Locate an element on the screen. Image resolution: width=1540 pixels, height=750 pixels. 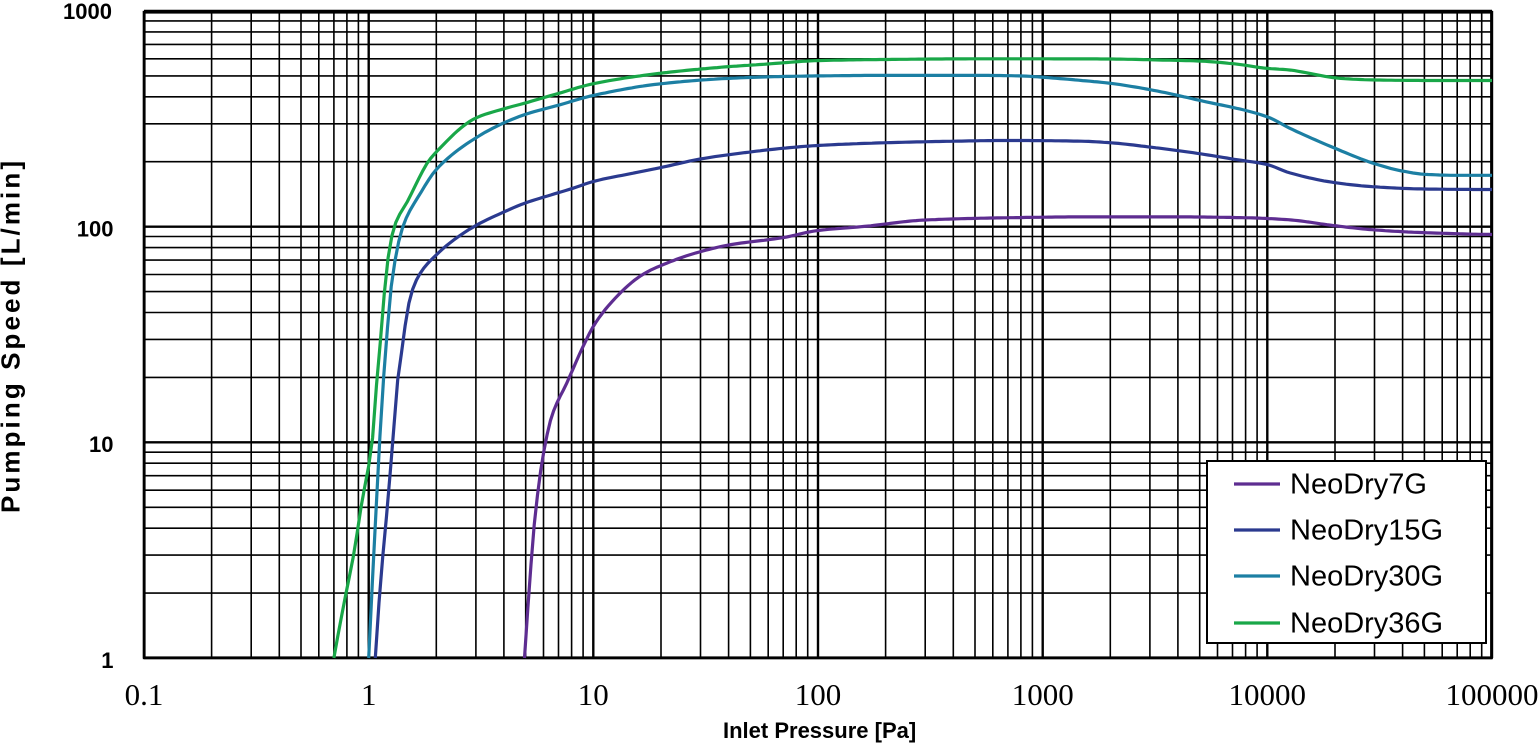
svg-text: NeoDry7G is located at coordinates (1358, 485).